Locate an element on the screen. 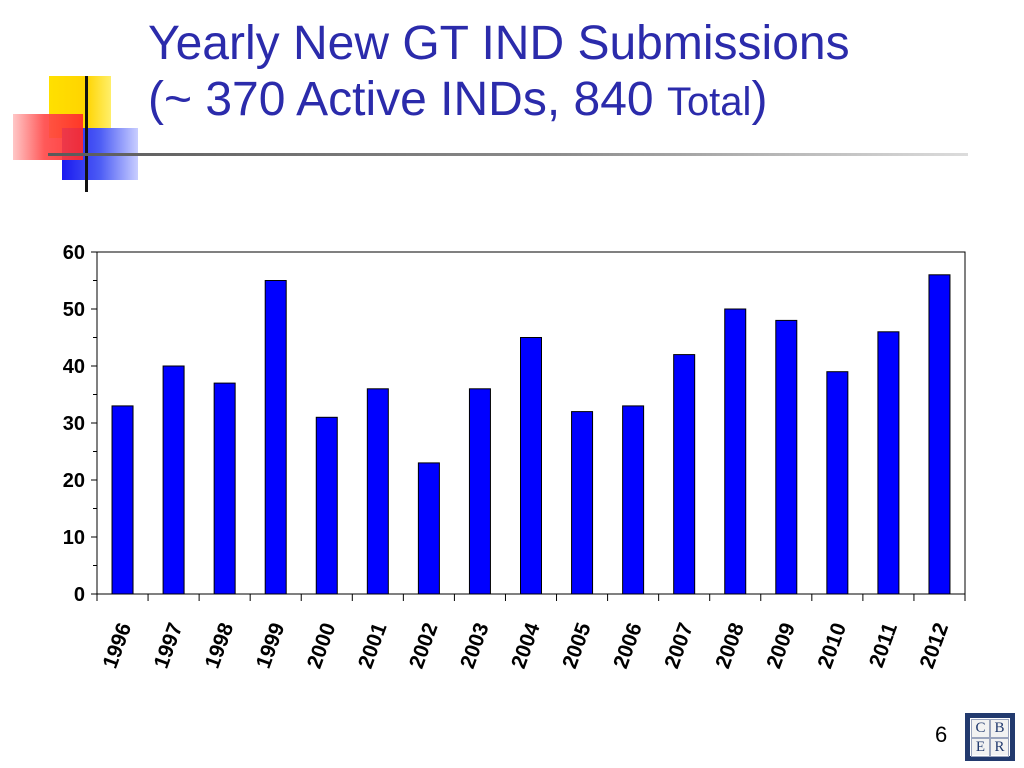 This screenshot has height=768, width=1024. title-line-1: Yearly New GT IND Submissions is located at coordinates (499, 43).